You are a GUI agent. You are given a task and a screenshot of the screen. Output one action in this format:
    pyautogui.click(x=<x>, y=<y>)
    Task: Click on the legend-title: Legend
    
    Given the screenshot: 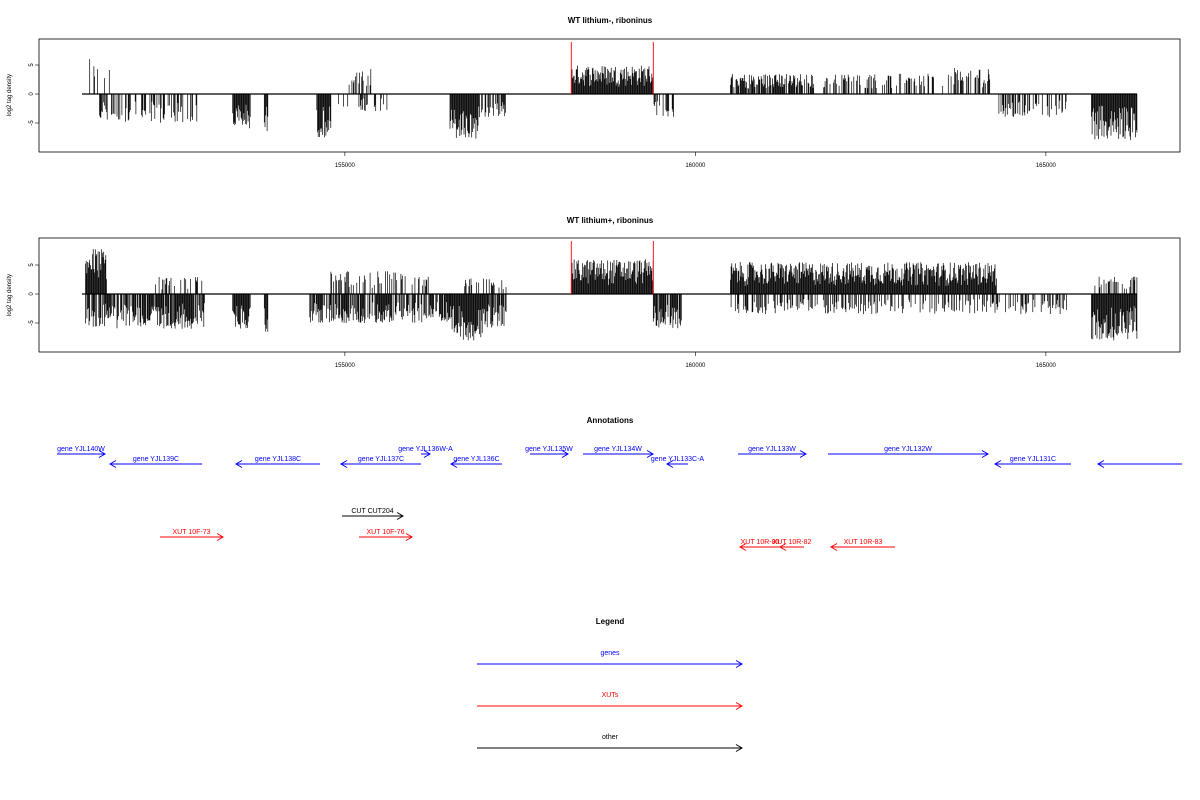 What is the action you would take?
    pyautogui.click(x=610, y=621)
    